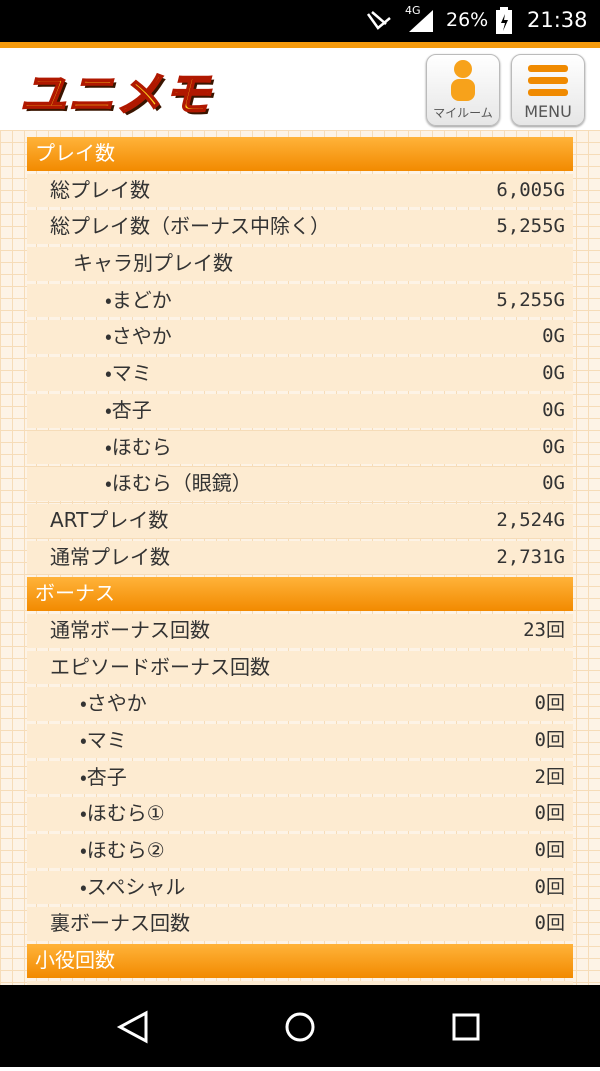  Describe the element at coordinates (300, 520) in the screenshot. I see `stat-row: ARTプレイ数 2,524G` at that location.